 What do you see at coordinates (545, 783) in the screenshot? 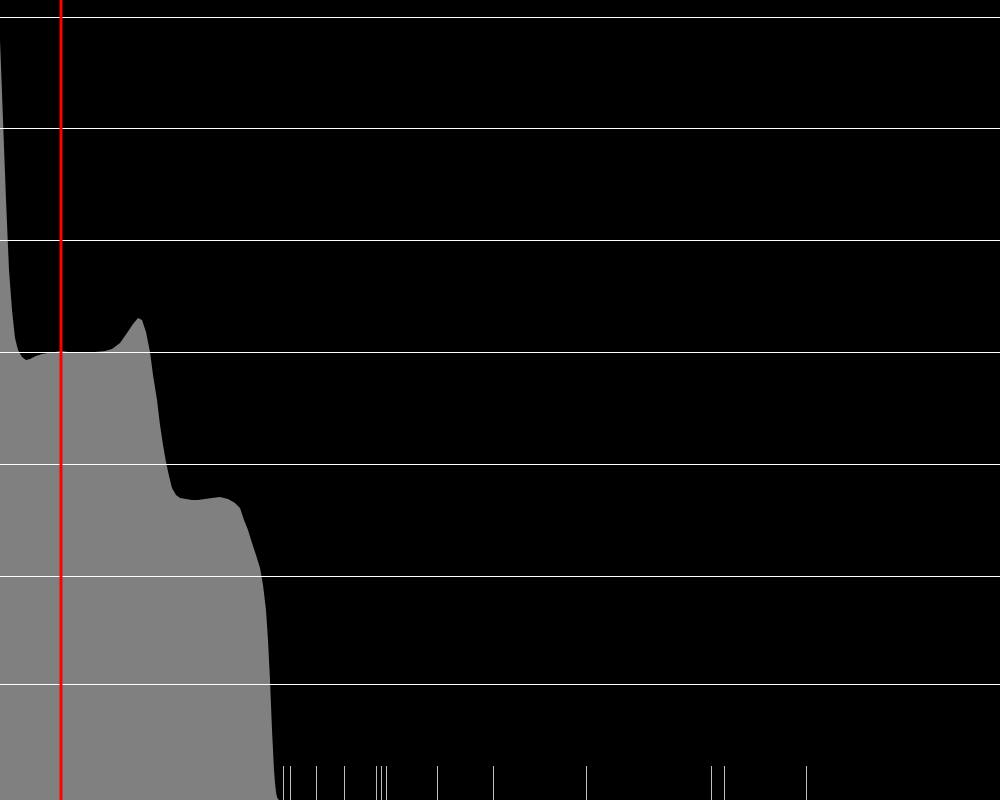
I see `bottom-ticks` at bounding box center [545, 783].